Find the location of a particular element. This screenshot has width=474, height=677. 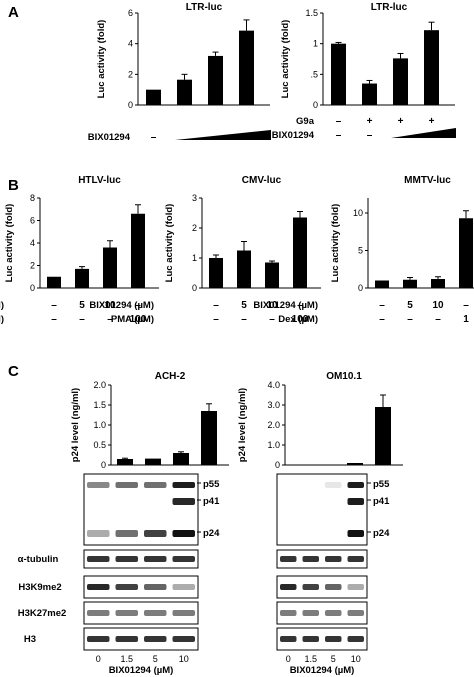

dose-ramp is located at coordinates (223, 135).